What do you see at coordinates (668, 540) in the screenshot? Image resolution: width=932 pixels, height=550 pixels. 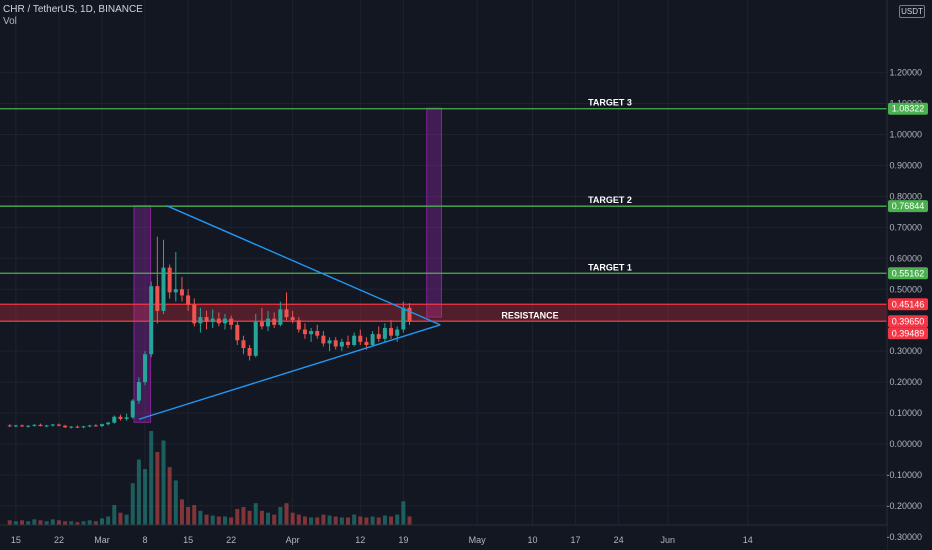 I see `x-tick-label: Jun` at bounding box center [668, 540].